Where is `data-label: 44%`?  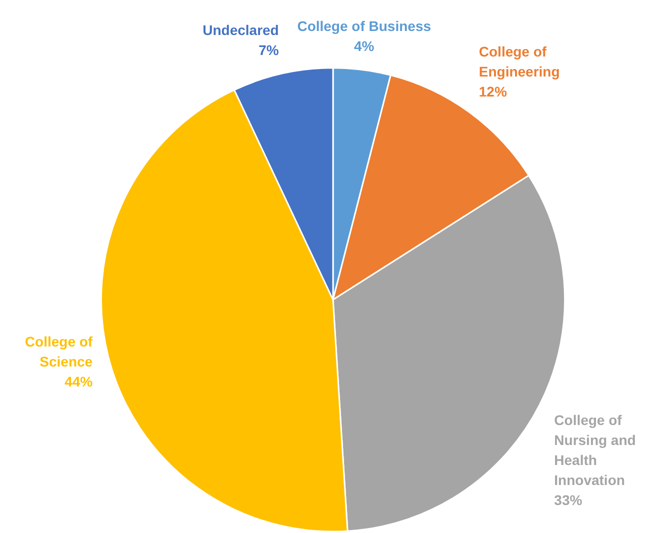 data-label: 44% is located at coordinates (79, 381).